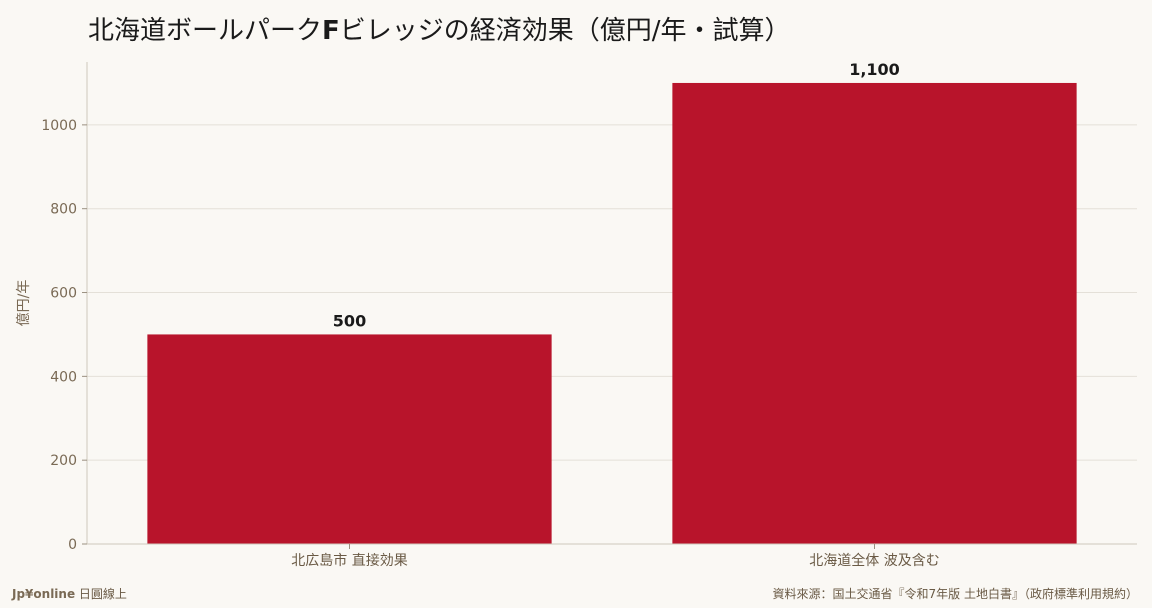 The width and height of the screenshot is (1152, 608). What do you see at coordinates (72, 545) in the screenshot?
I see `y-tick-label: 0` at bounding box center [72, 545].